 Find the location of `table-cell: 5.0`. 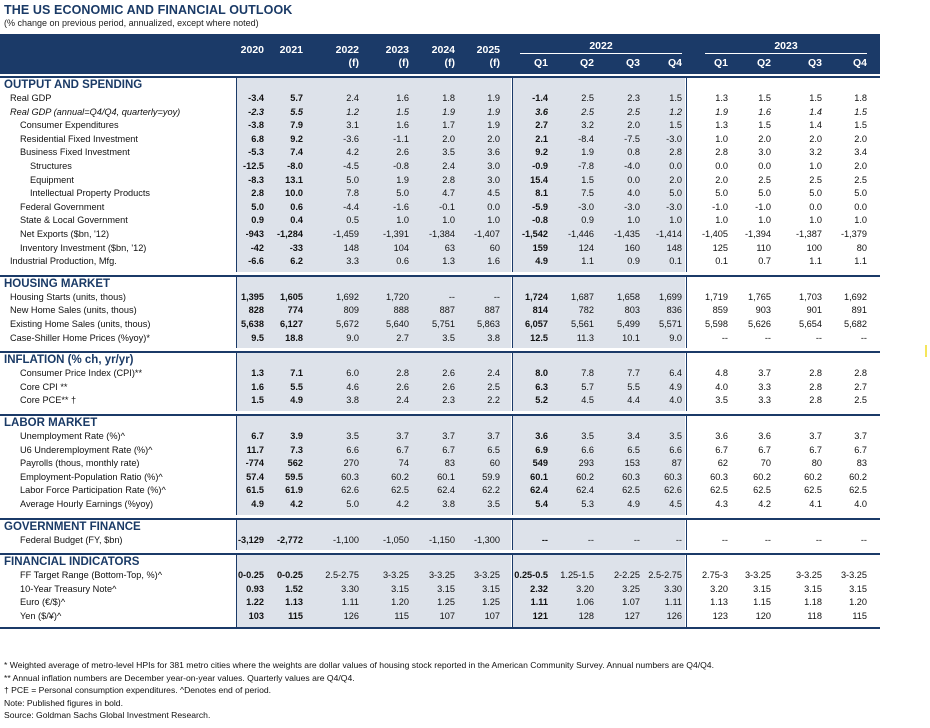

table-cell: 5.0 is located at coordinates (764, 193).